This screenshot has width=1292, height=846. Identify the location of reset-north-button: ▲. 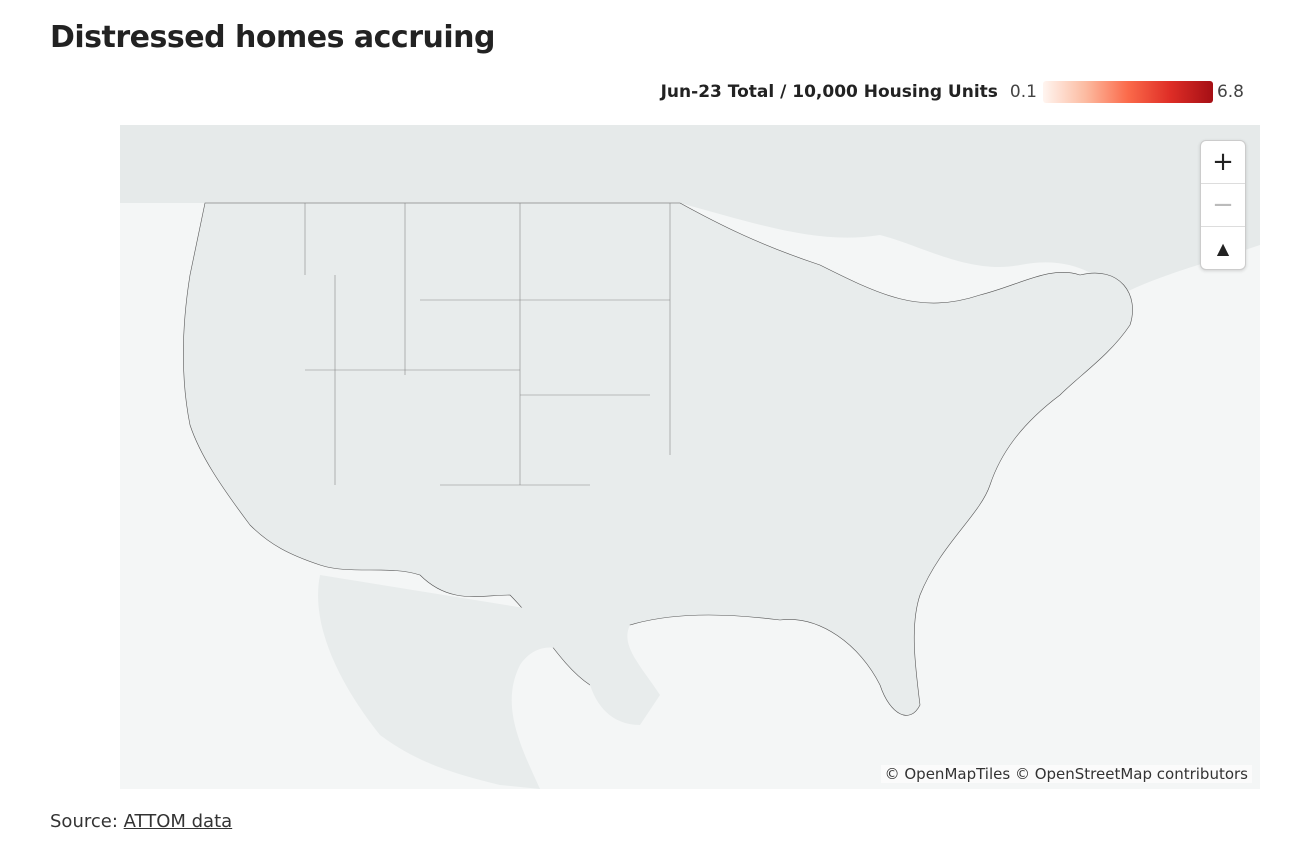
(1223, 248).